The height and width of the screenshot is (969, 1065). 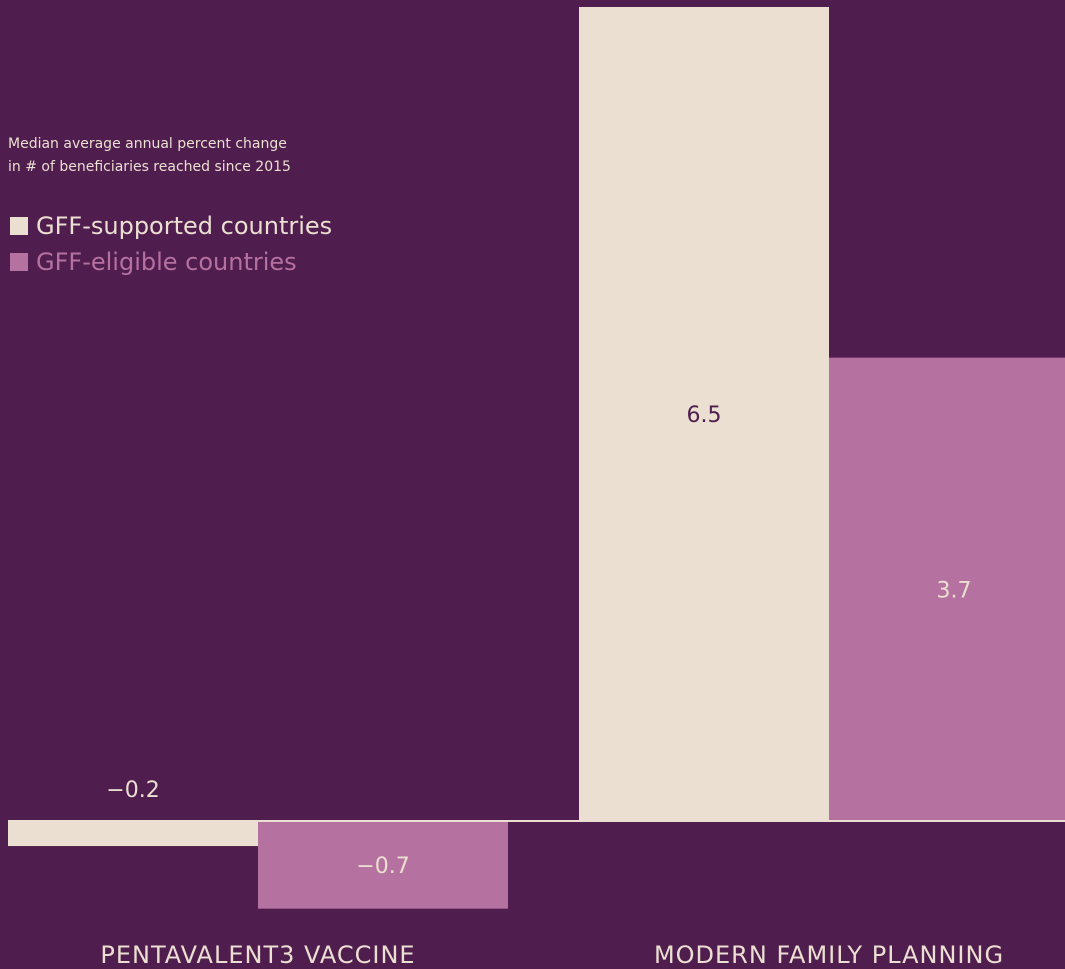 I want to click on legend-item-eligible: GFF-eligible countries, so click(x=171, y=262).